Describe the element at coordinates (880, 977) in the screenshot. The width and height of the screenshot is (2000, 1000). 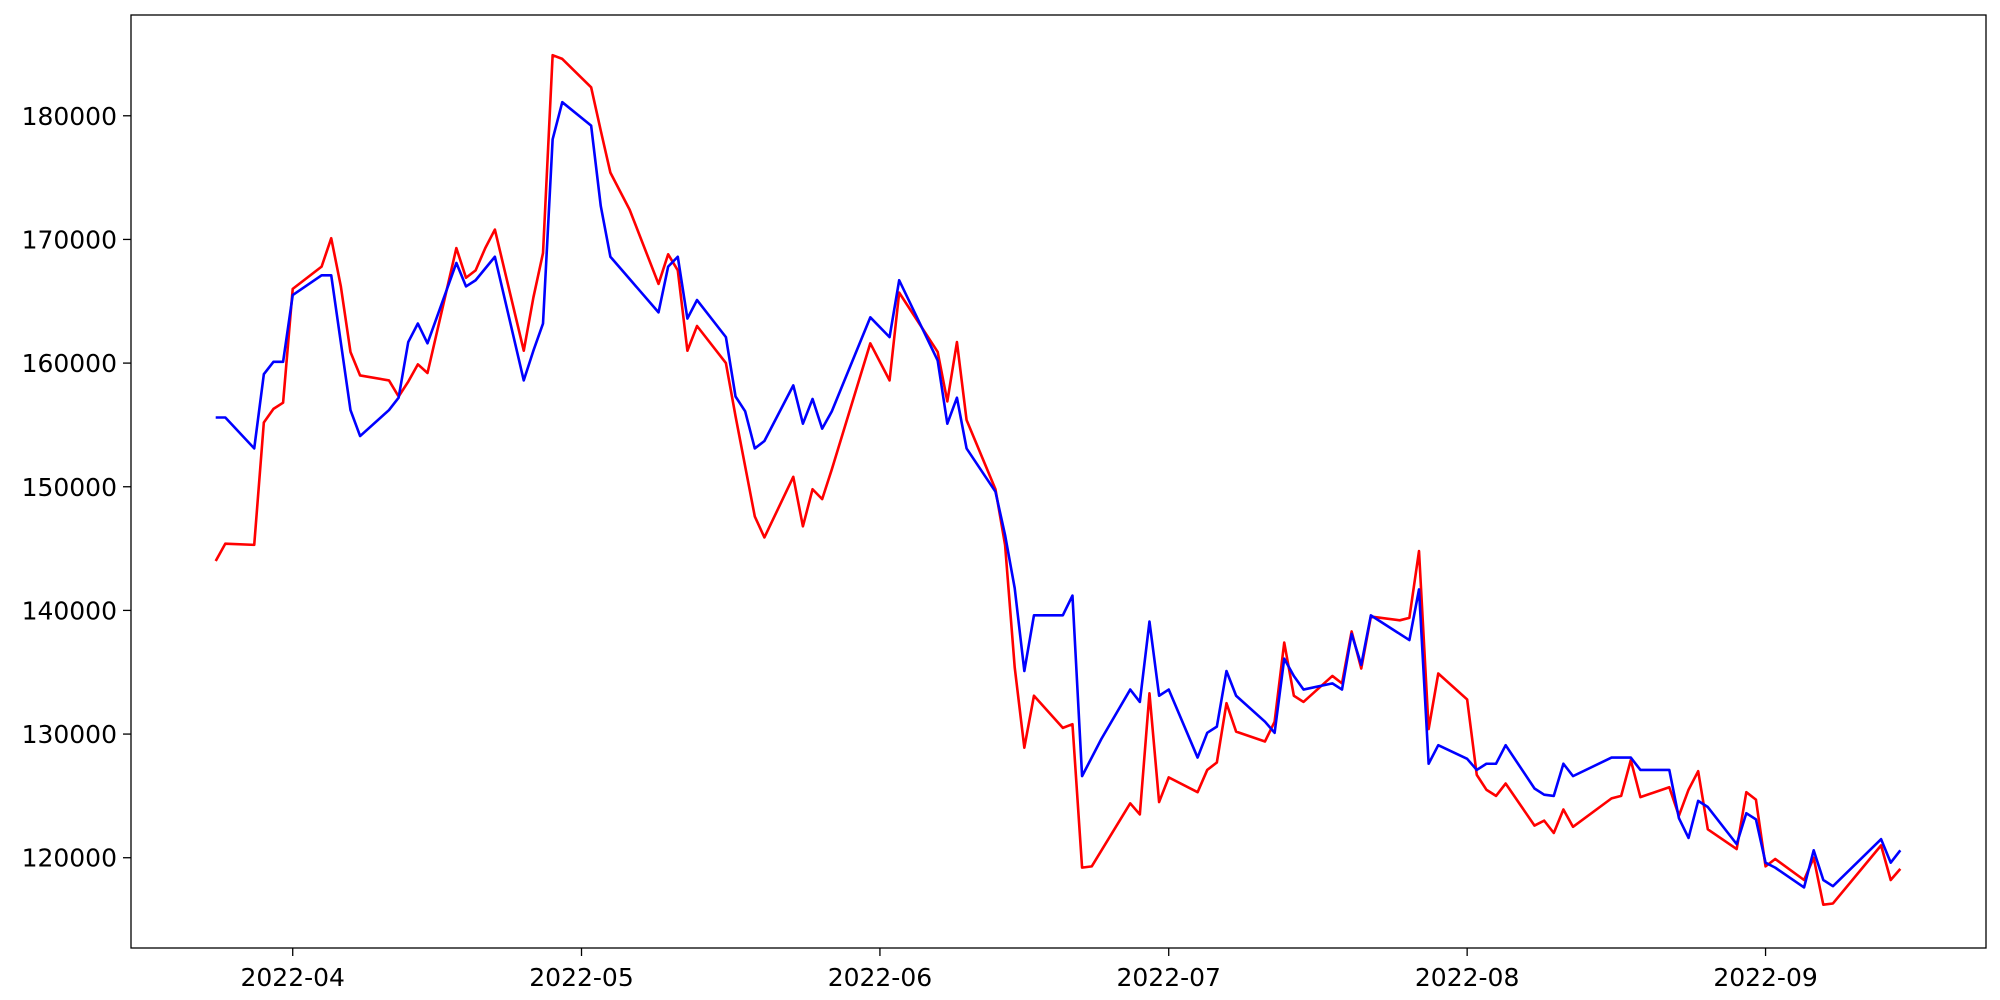
I see `x-tick-label: 2022-06` at that location.